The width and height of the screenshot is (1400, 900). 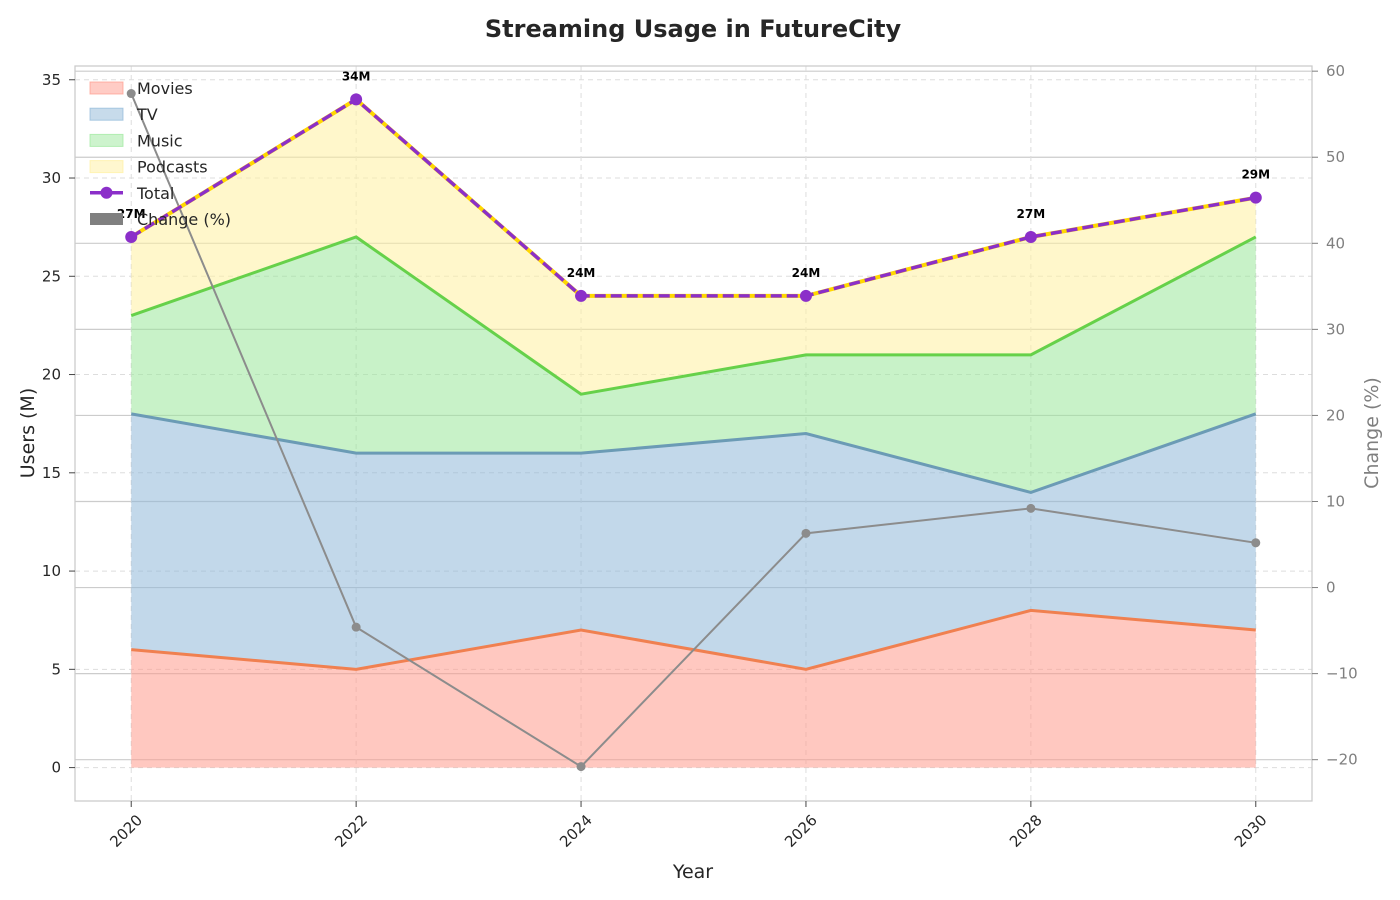 I want to click on x-tick-label-2022: 2022, so click(x=351, y=831).